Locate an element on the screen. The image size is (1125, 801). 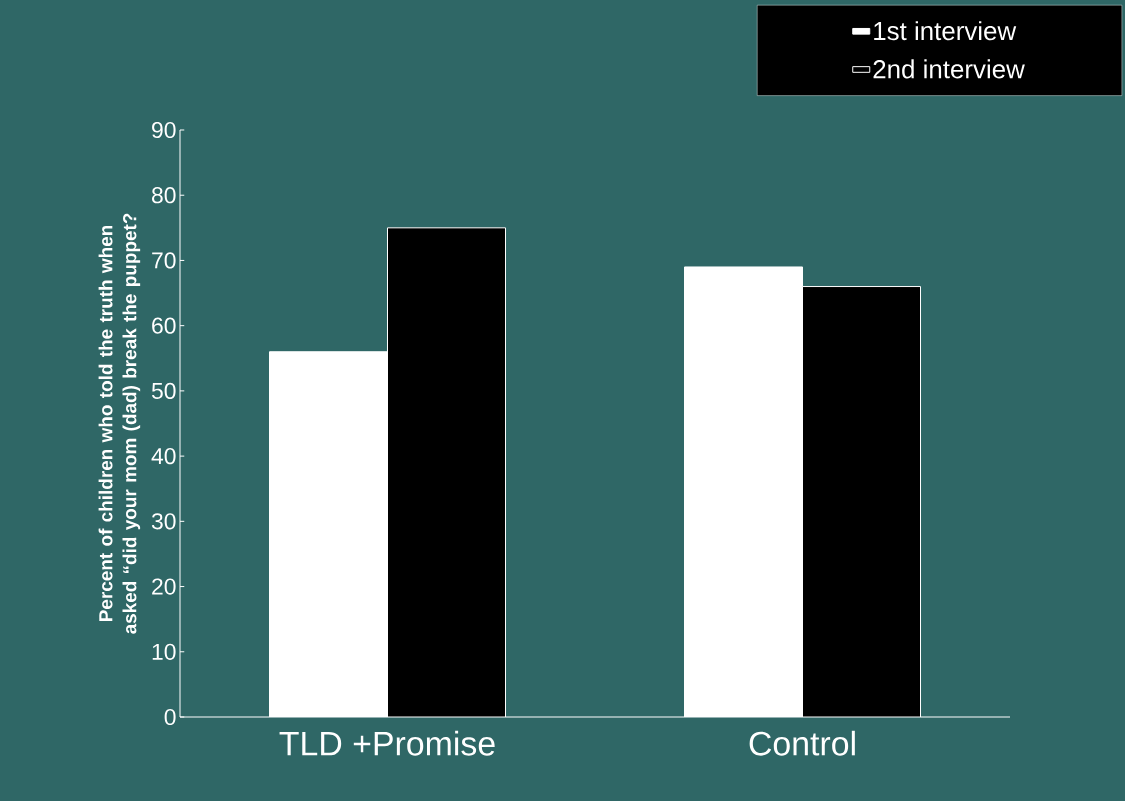
y-tick-label: 30 is located at coordinates (163, 521).